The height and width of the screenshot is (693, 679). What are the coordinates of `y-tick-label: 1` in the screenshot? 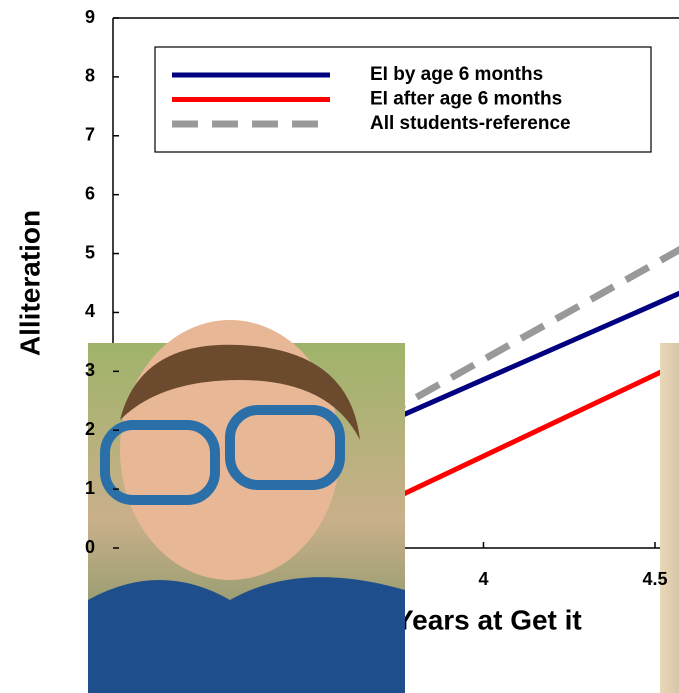 It's located at (90, 488).